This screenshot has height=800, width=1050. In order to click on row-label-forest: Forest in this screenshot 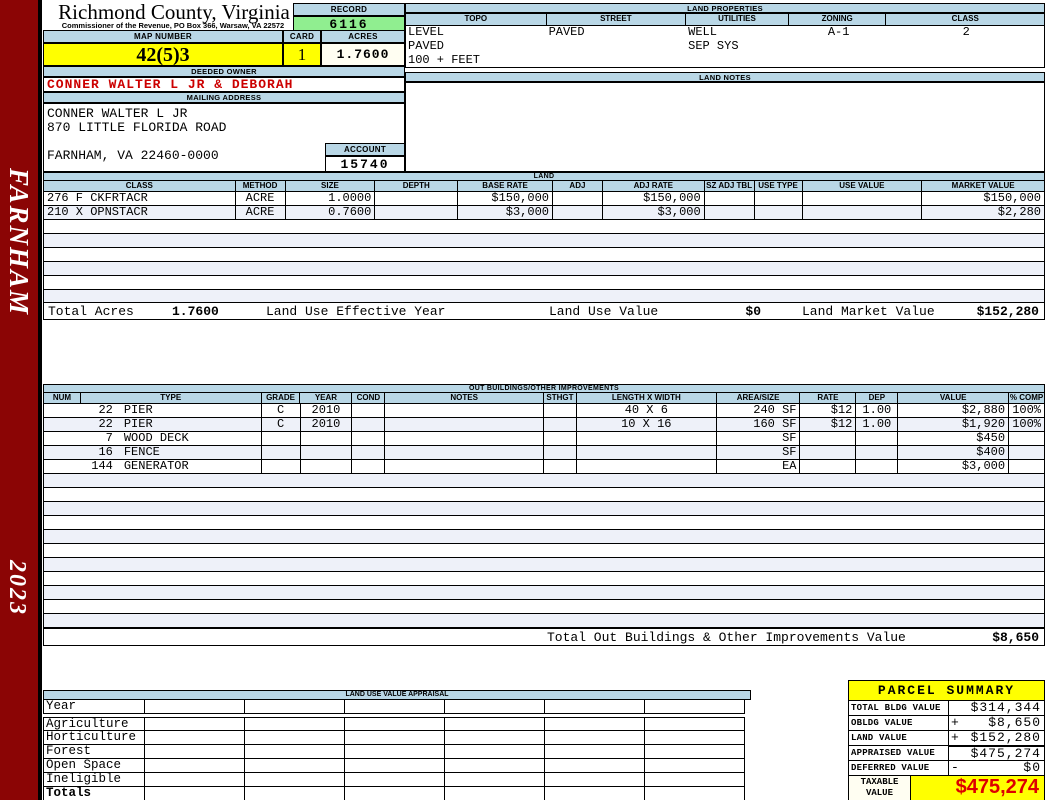, I will do `click(94, 752)`.